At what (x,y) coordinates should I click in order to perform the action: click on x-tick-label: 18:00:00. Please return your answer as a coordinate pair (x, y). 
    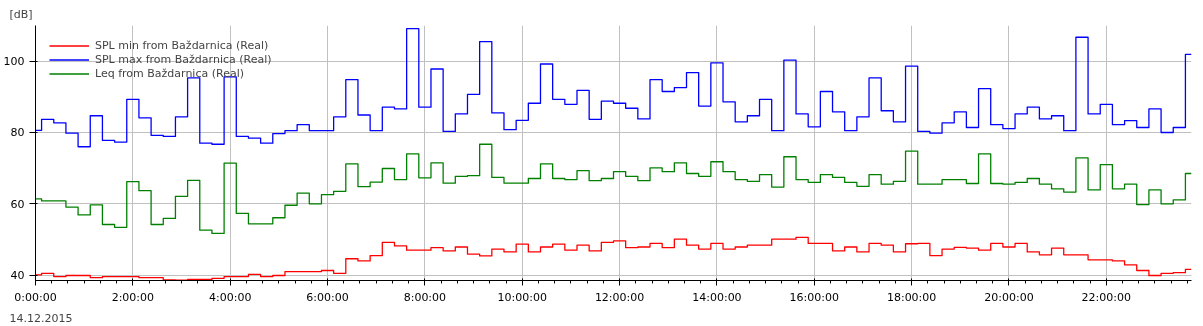
    Looking at the image, I should click on (911, 297).